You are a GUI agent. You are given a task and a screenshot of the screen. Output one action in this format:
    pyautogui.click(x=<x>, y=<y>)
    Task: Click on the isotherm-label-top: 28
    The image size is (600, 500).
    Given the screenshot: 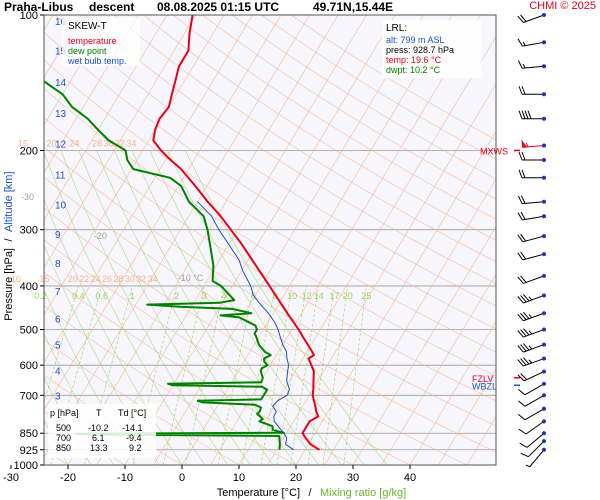 What is the action you would take?
    pyautogui.click(x=97, y=143)
    